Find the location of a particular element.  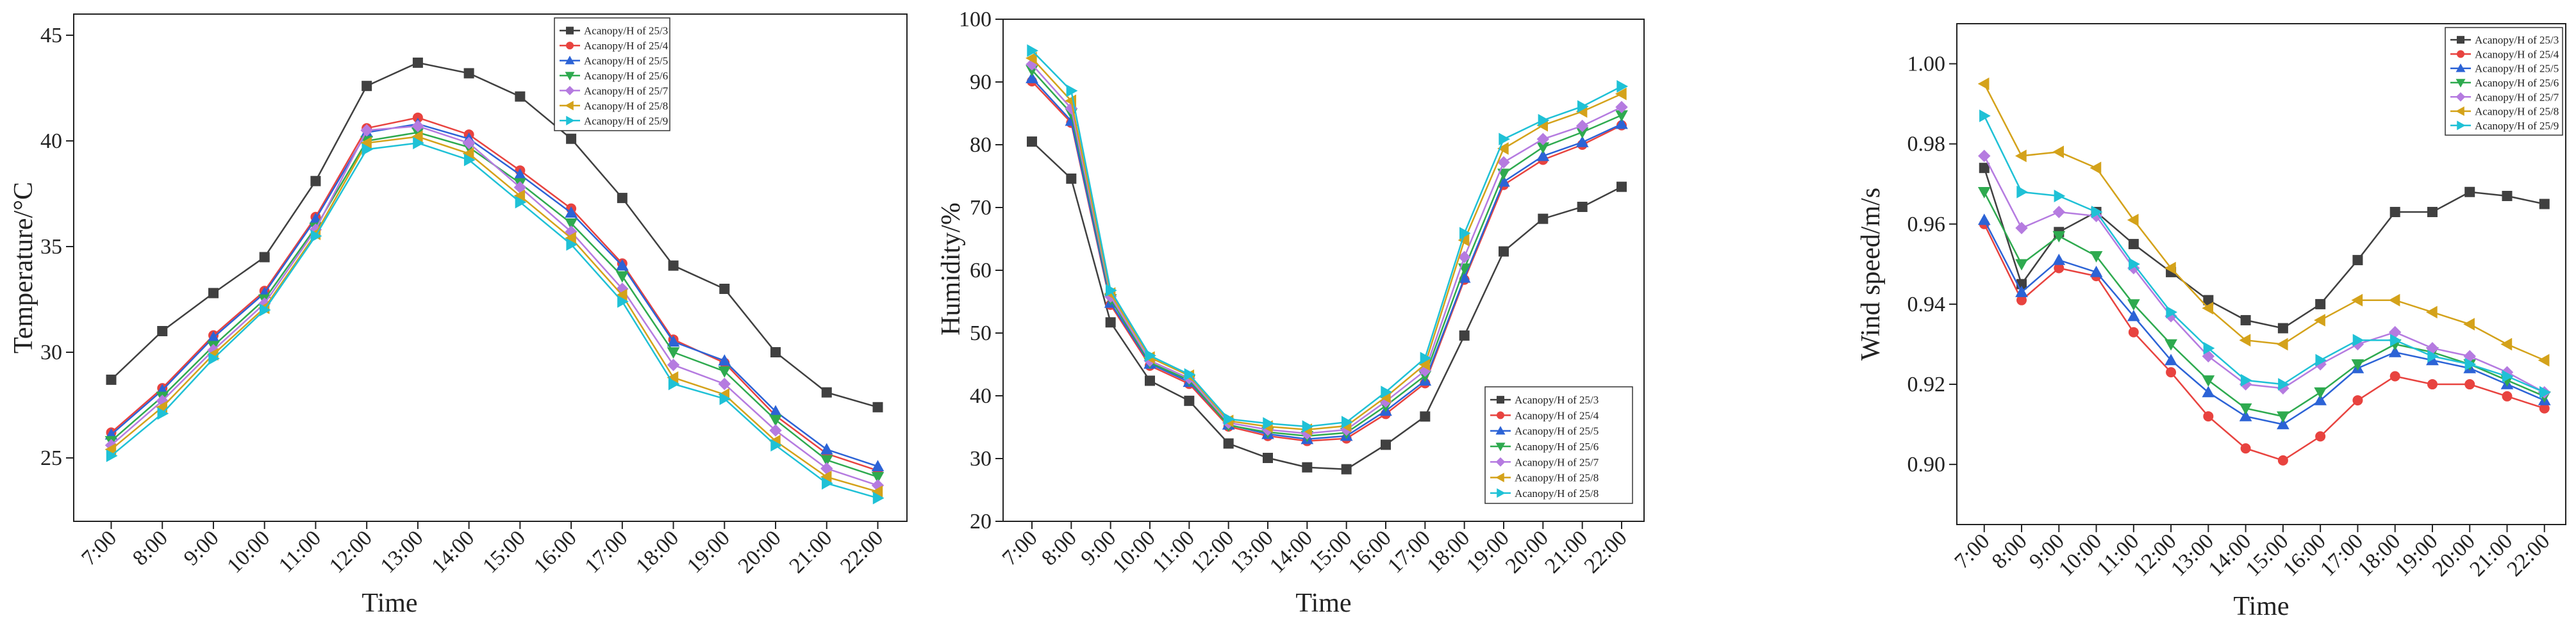

humidity-legend-label: Acanopy/H of 25/7 is located at coordinates (1557, 462).